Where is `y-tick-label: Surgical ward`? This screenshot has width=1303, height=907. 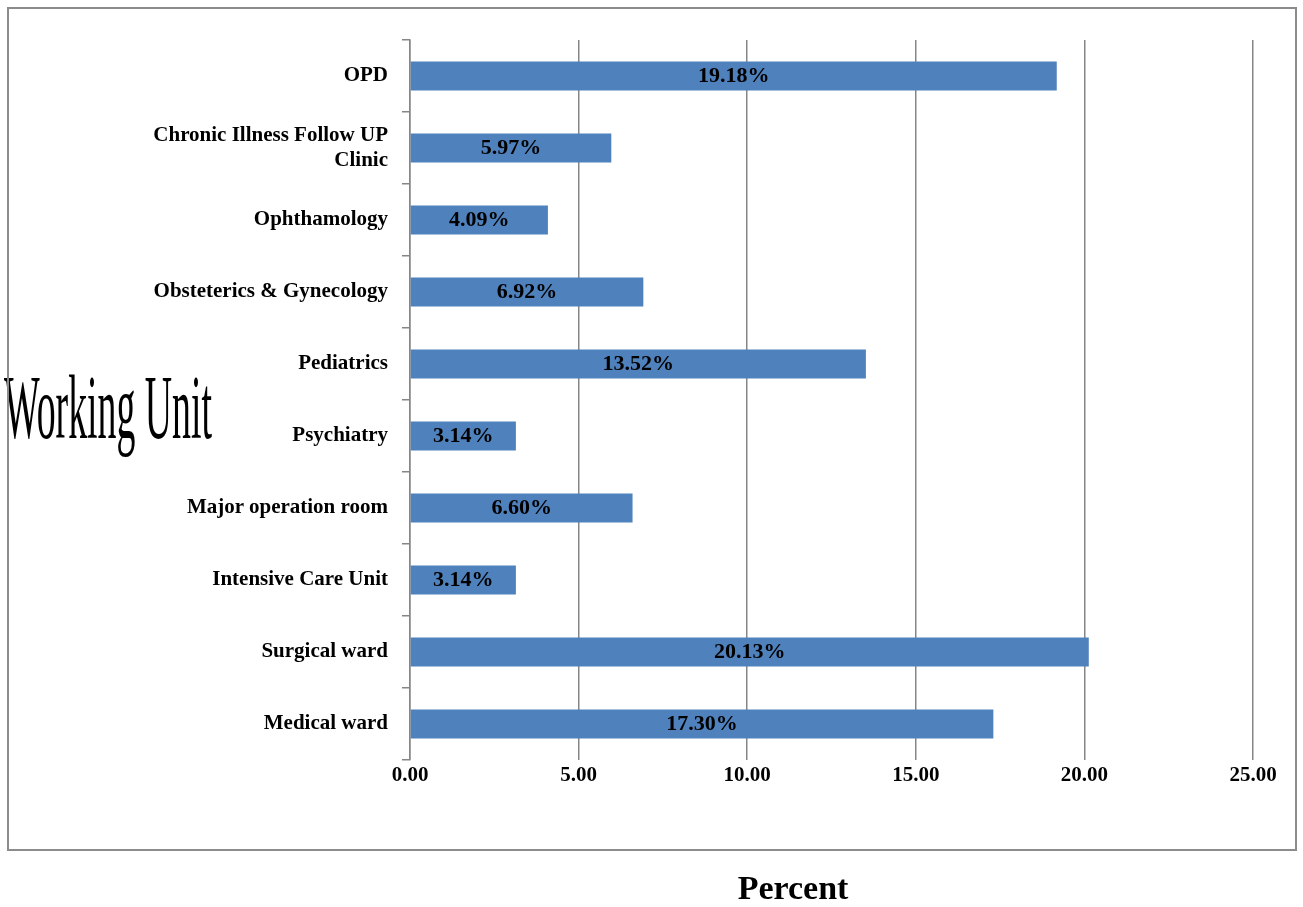 y-tick-label: Surgical ward is located at coordinates (325, 650).